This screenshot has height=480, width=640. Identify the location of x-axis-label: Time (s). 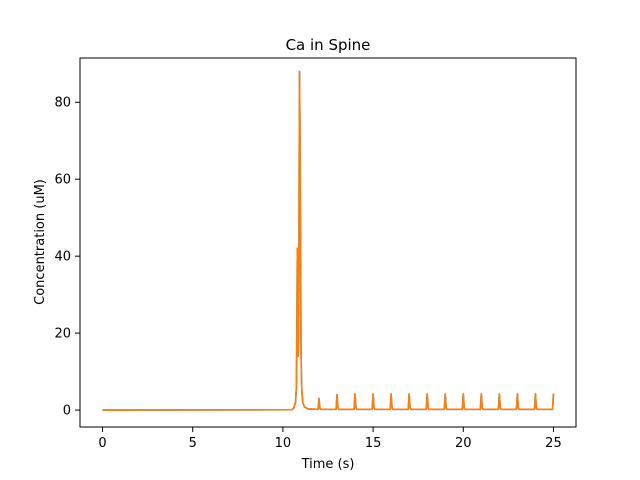
(328, 464).